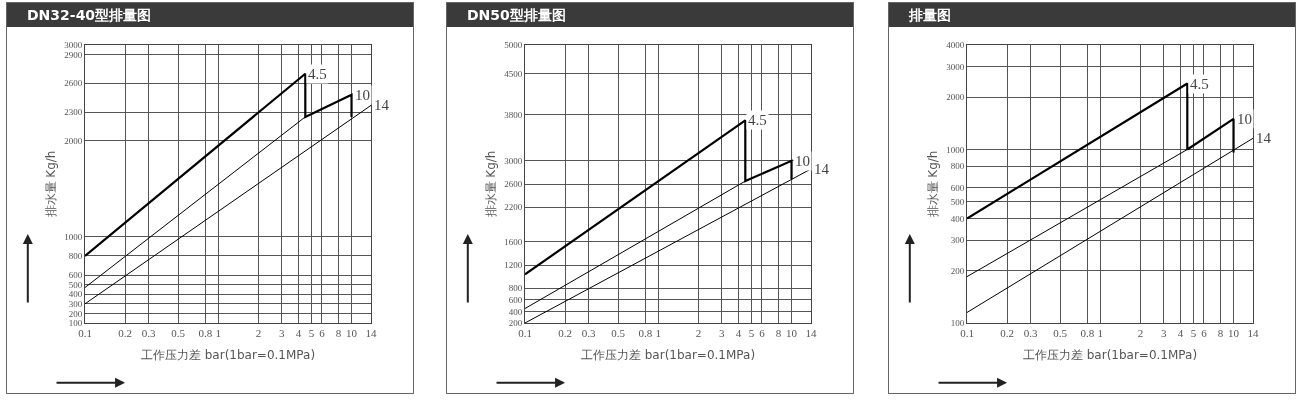 The image size is (1300, 400). What do you see at coordinates (650, 15) in the screenshot?
I see `chart-title: DN50型排量图` at bounding box center [650, 15].